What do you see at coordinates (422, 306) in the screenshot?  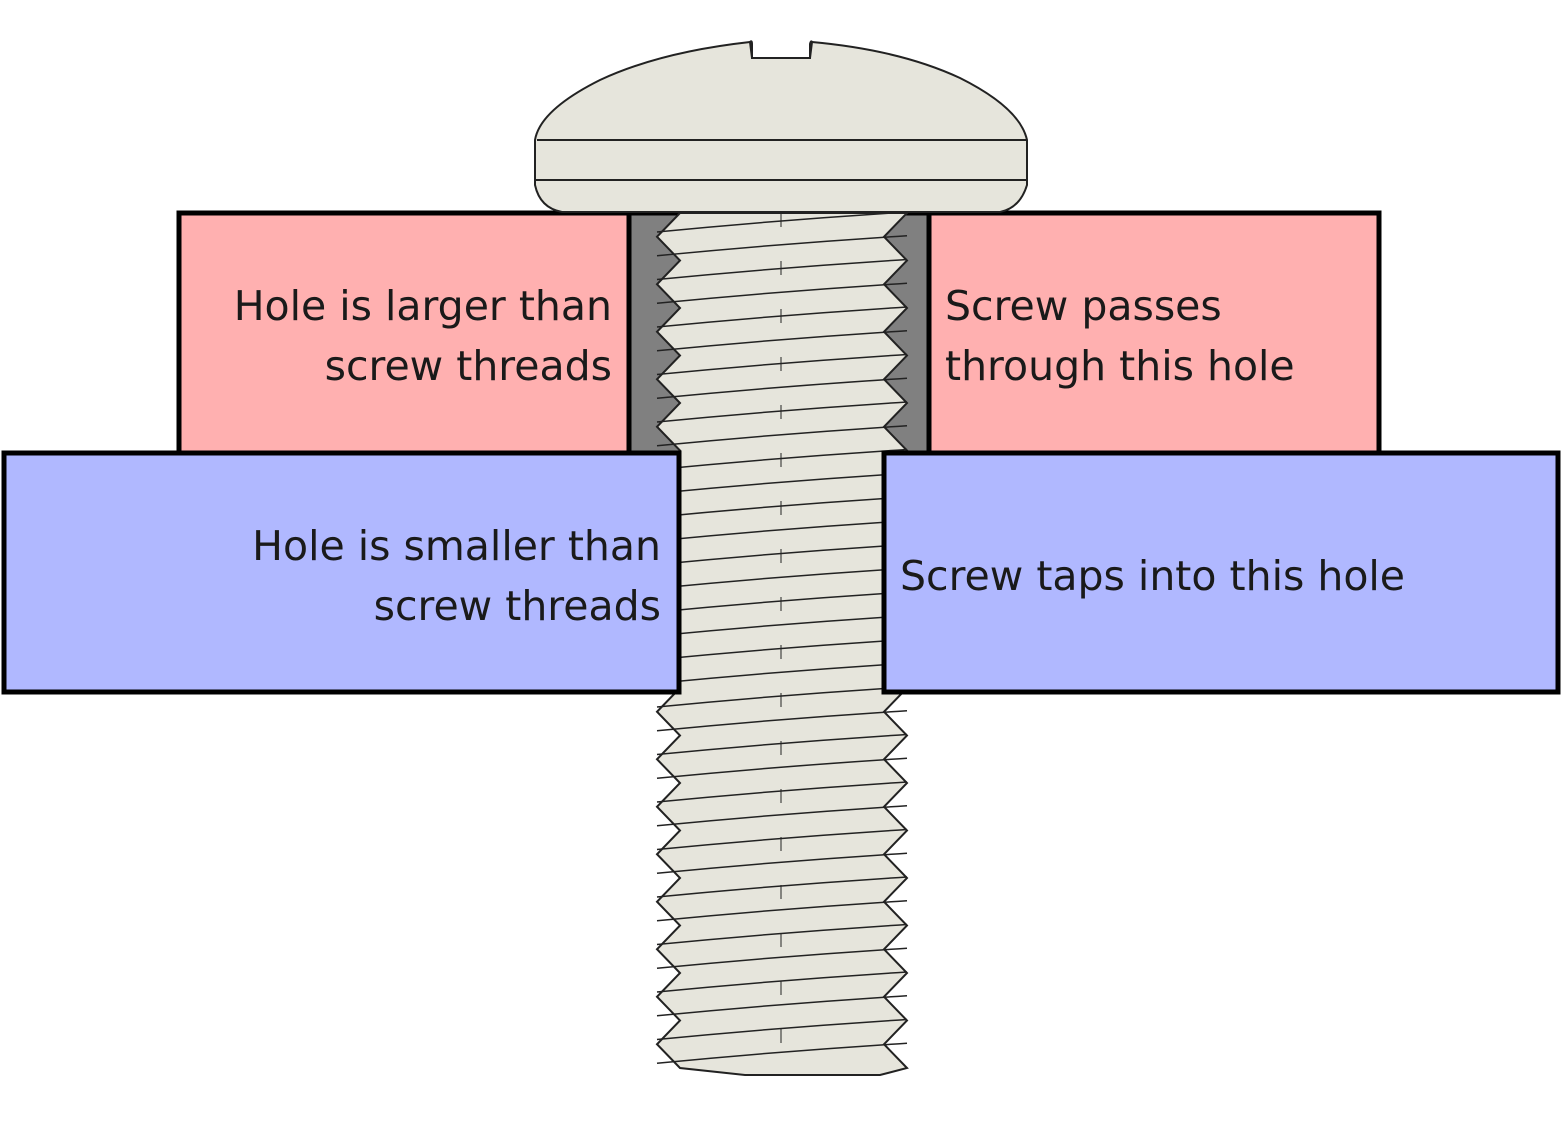 I see `upper-left-label-line1: Hole is larger than` at bounding box center [422, 306].